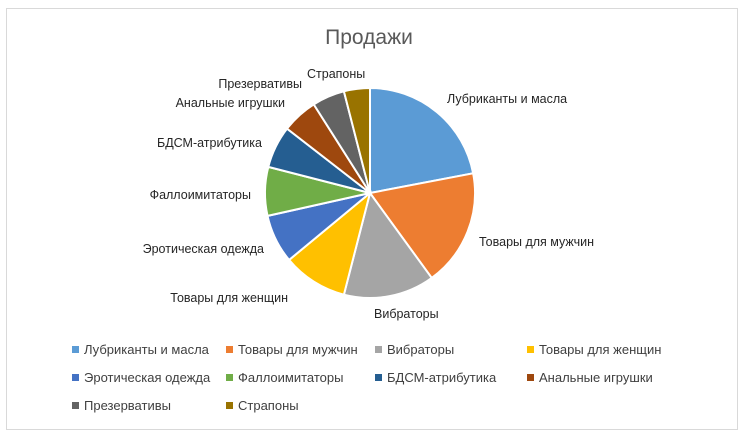 The width and height of the screenshot is (744, 440). What do you see at coordinates (291, 377) in the screenshot?
I see `legend-entry-6: Фаллоимитаторы` at bounding box center [291, 377].